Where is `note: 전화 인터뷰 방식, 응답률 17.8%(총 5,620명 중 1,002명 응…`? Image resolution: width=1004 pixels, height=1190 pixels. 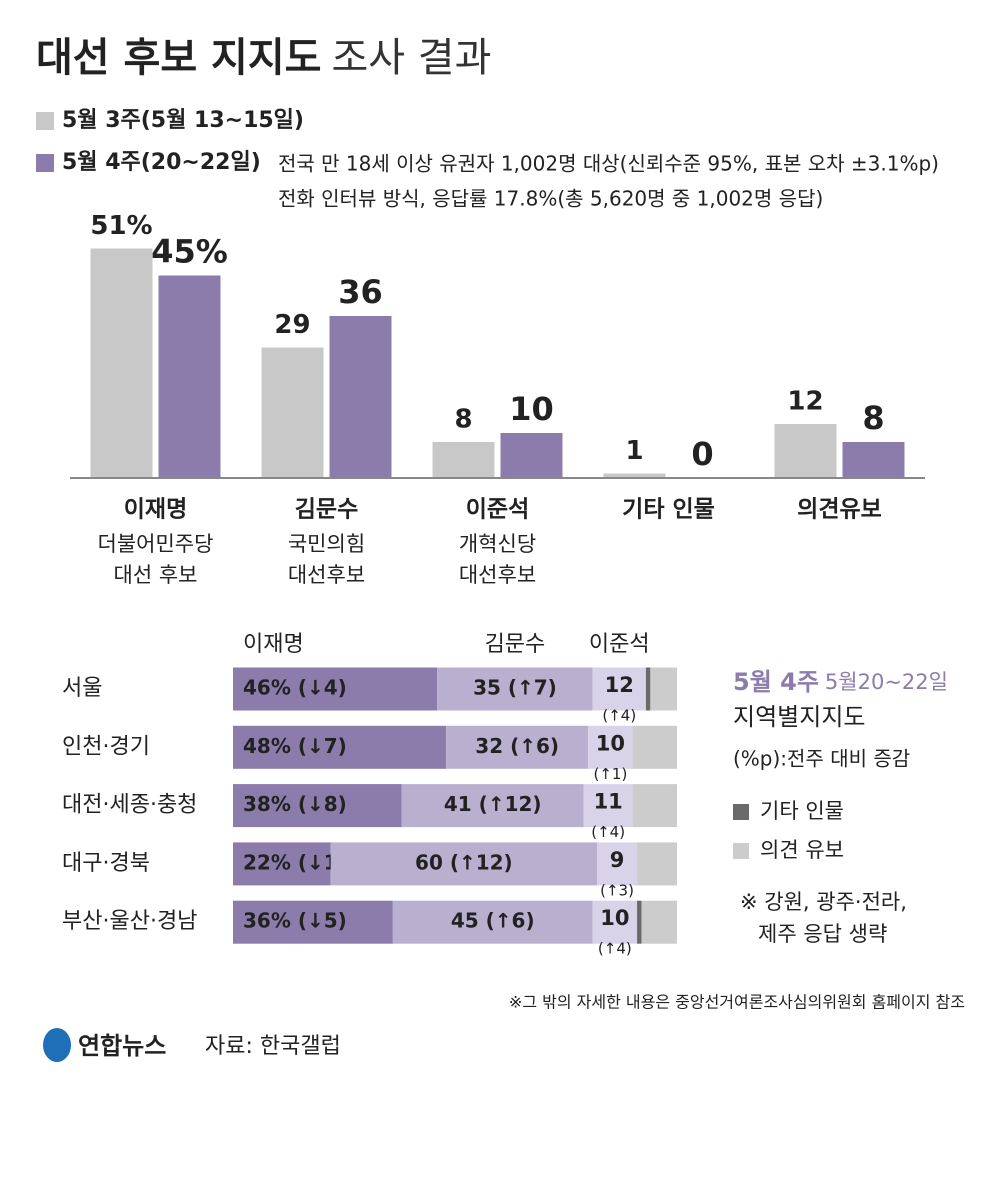
note: 전화 인터뷰 방식, 응답률 17.8%(총 5,620명 중 1,002명 응… is located at coordinates (550, 199).